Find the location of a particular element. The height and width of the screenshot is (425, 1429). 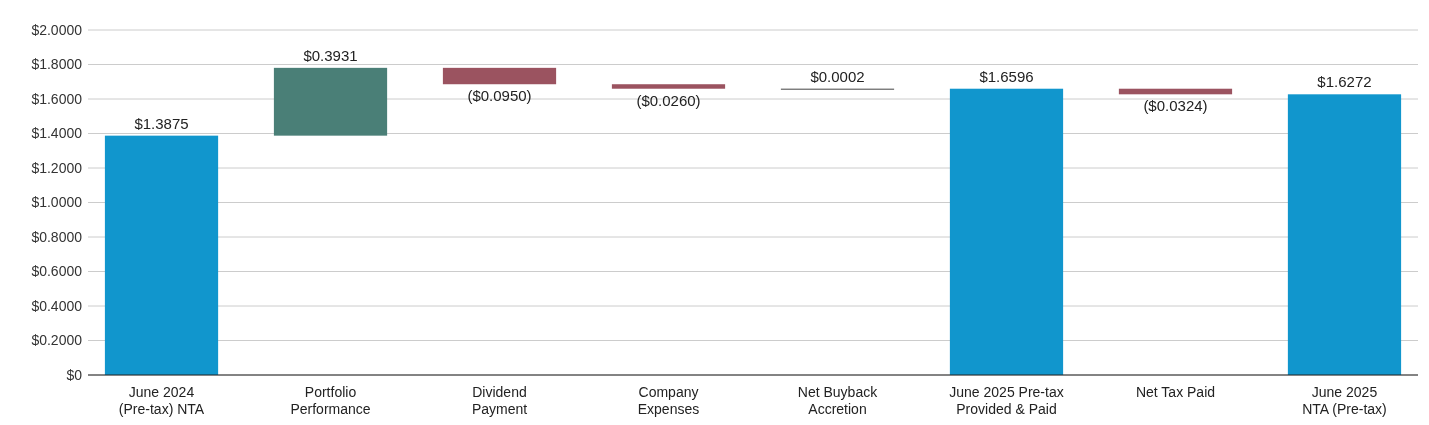

y-tick-label: $1.8000 is located at coordinates (57, 64).